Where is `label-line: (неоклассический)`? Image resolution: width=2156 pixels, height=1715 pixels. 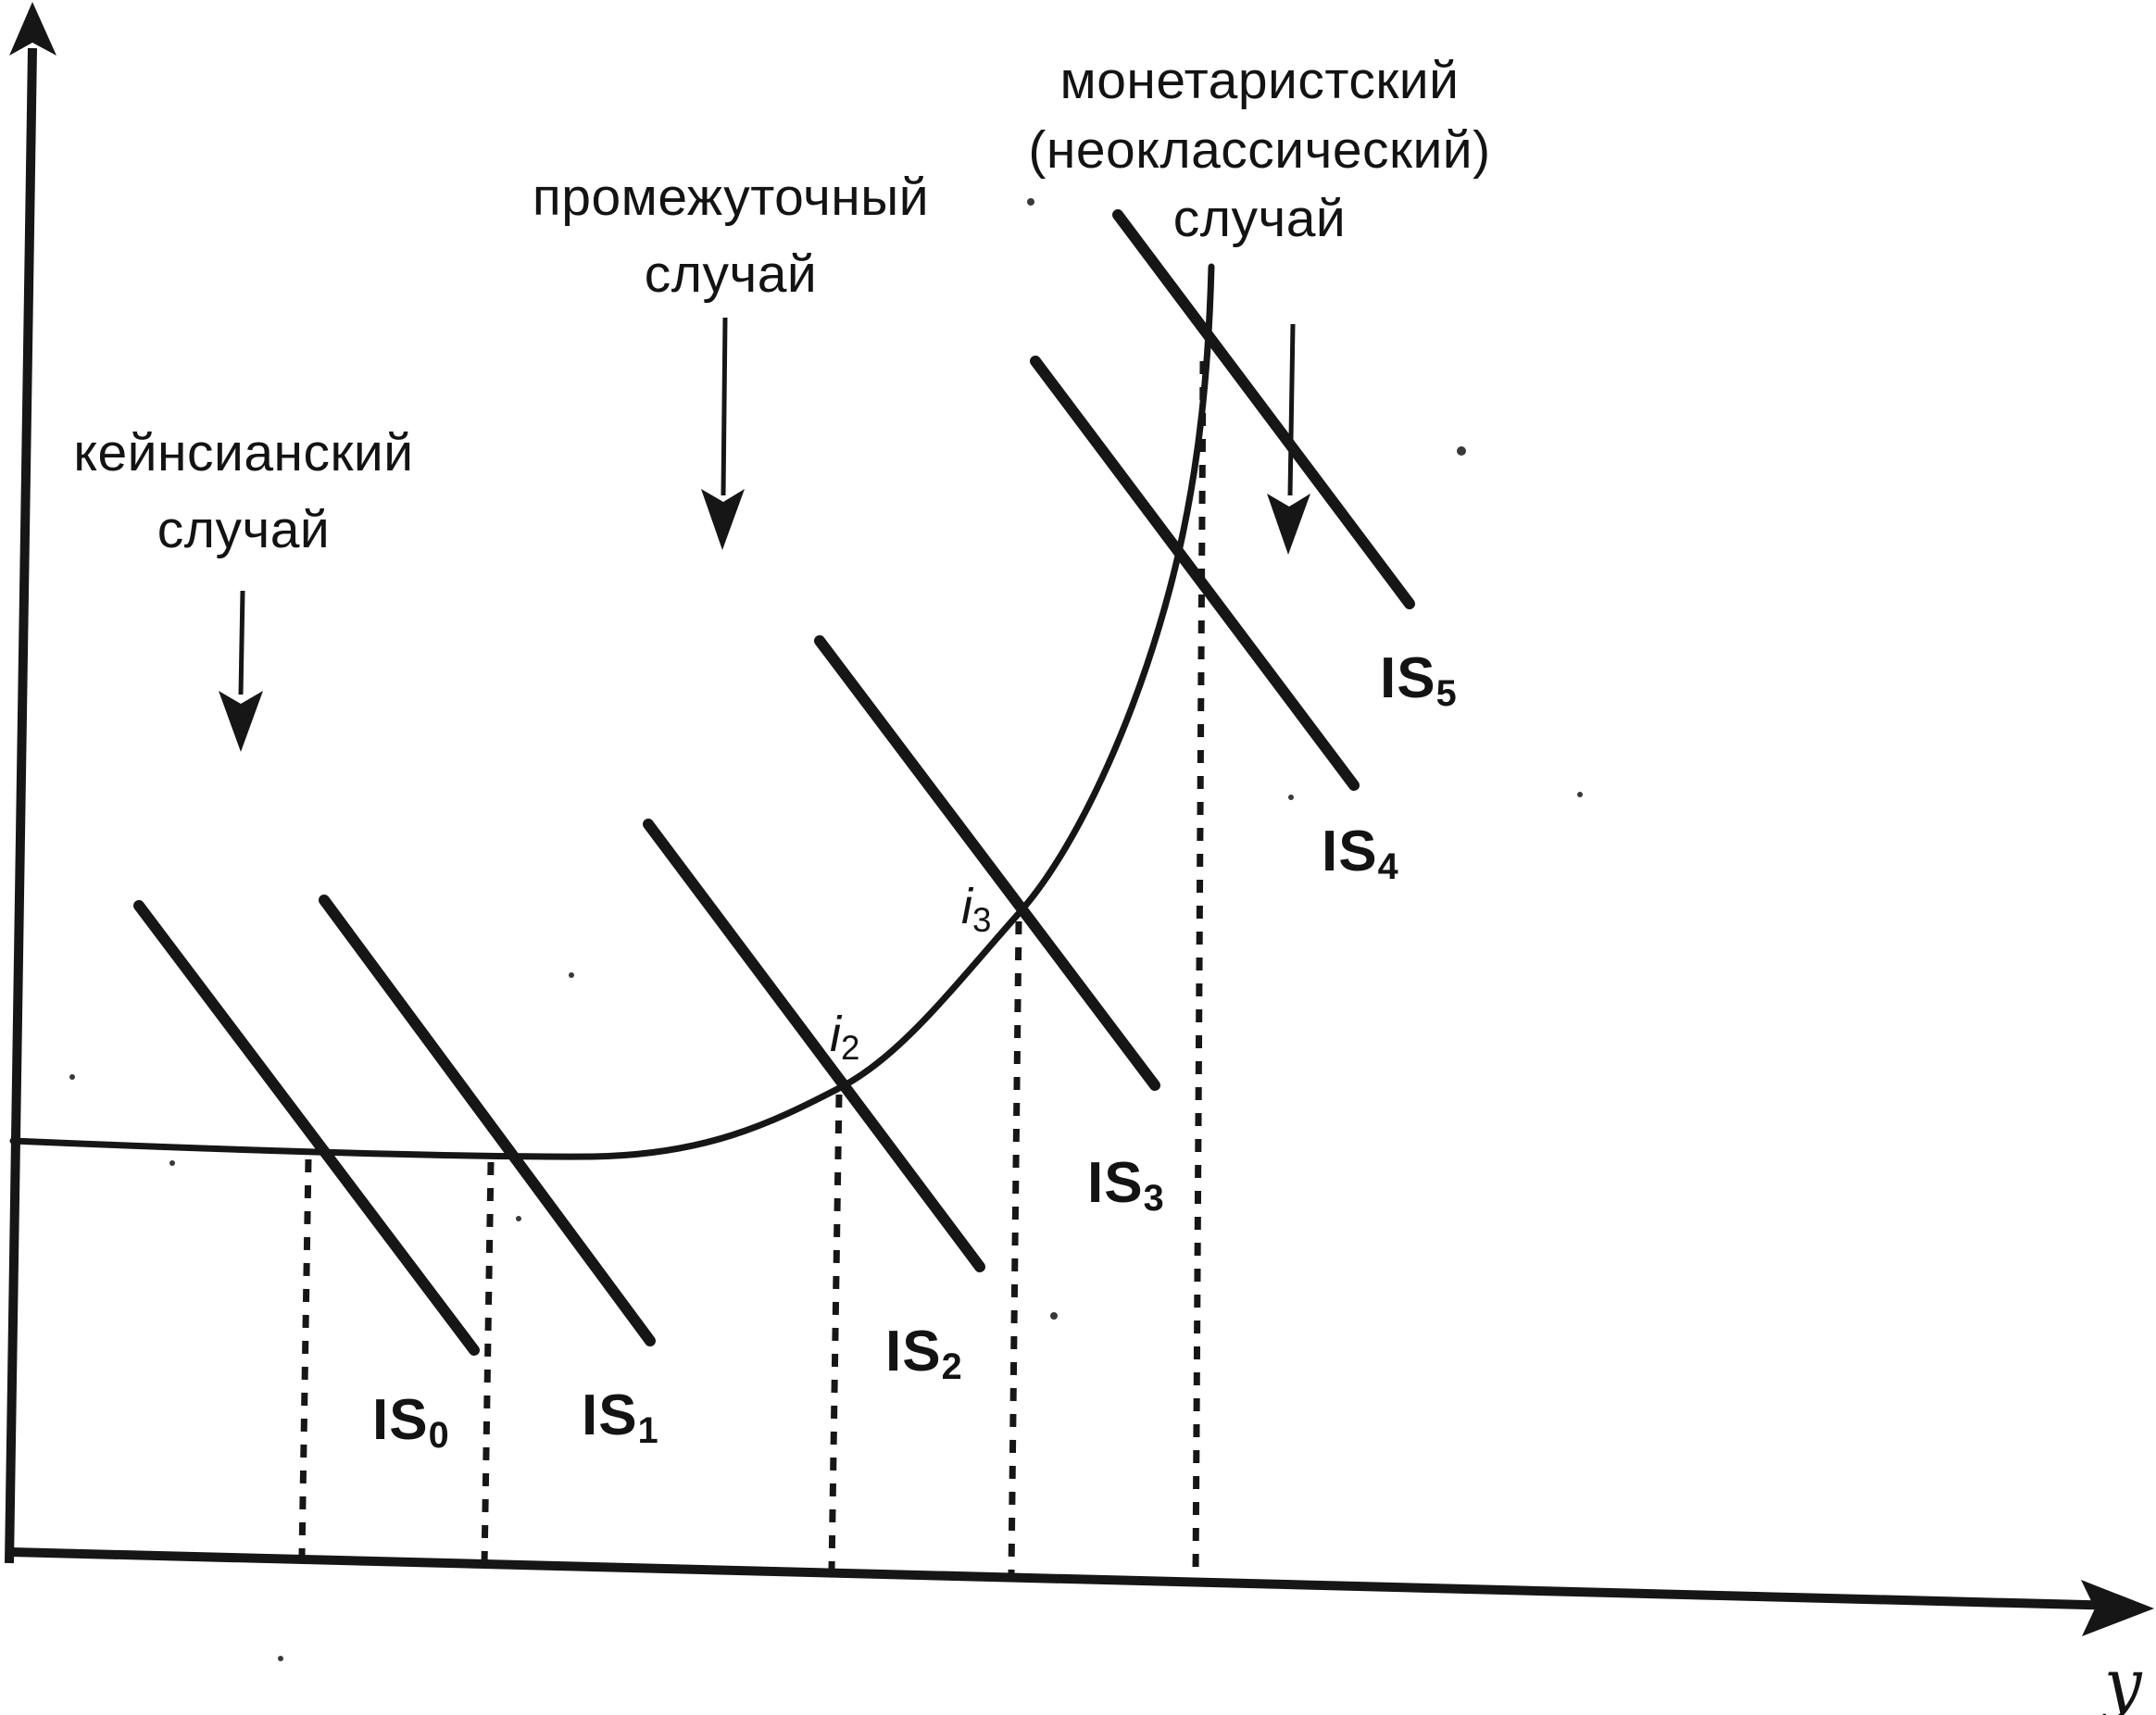
label-line: (неоклассический) is located at coordinates (1259, 149).